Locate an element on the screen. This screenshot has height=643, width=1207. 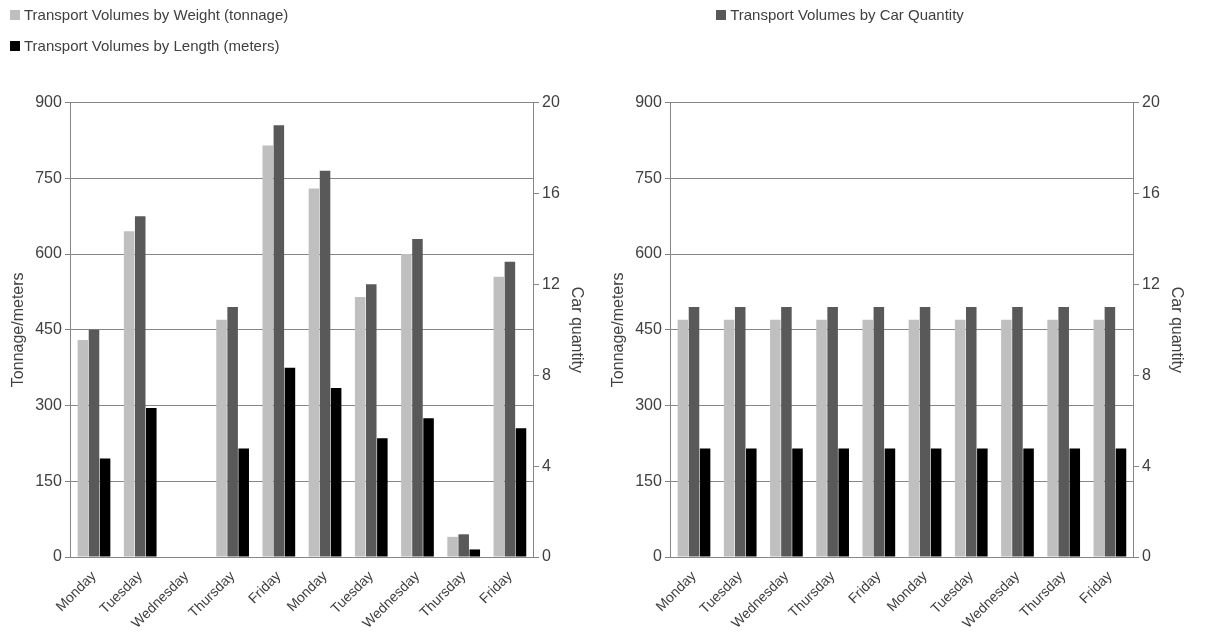
legend-label: Transport Volumes by Weight (tonnage) is located at coordinates (156, 14).